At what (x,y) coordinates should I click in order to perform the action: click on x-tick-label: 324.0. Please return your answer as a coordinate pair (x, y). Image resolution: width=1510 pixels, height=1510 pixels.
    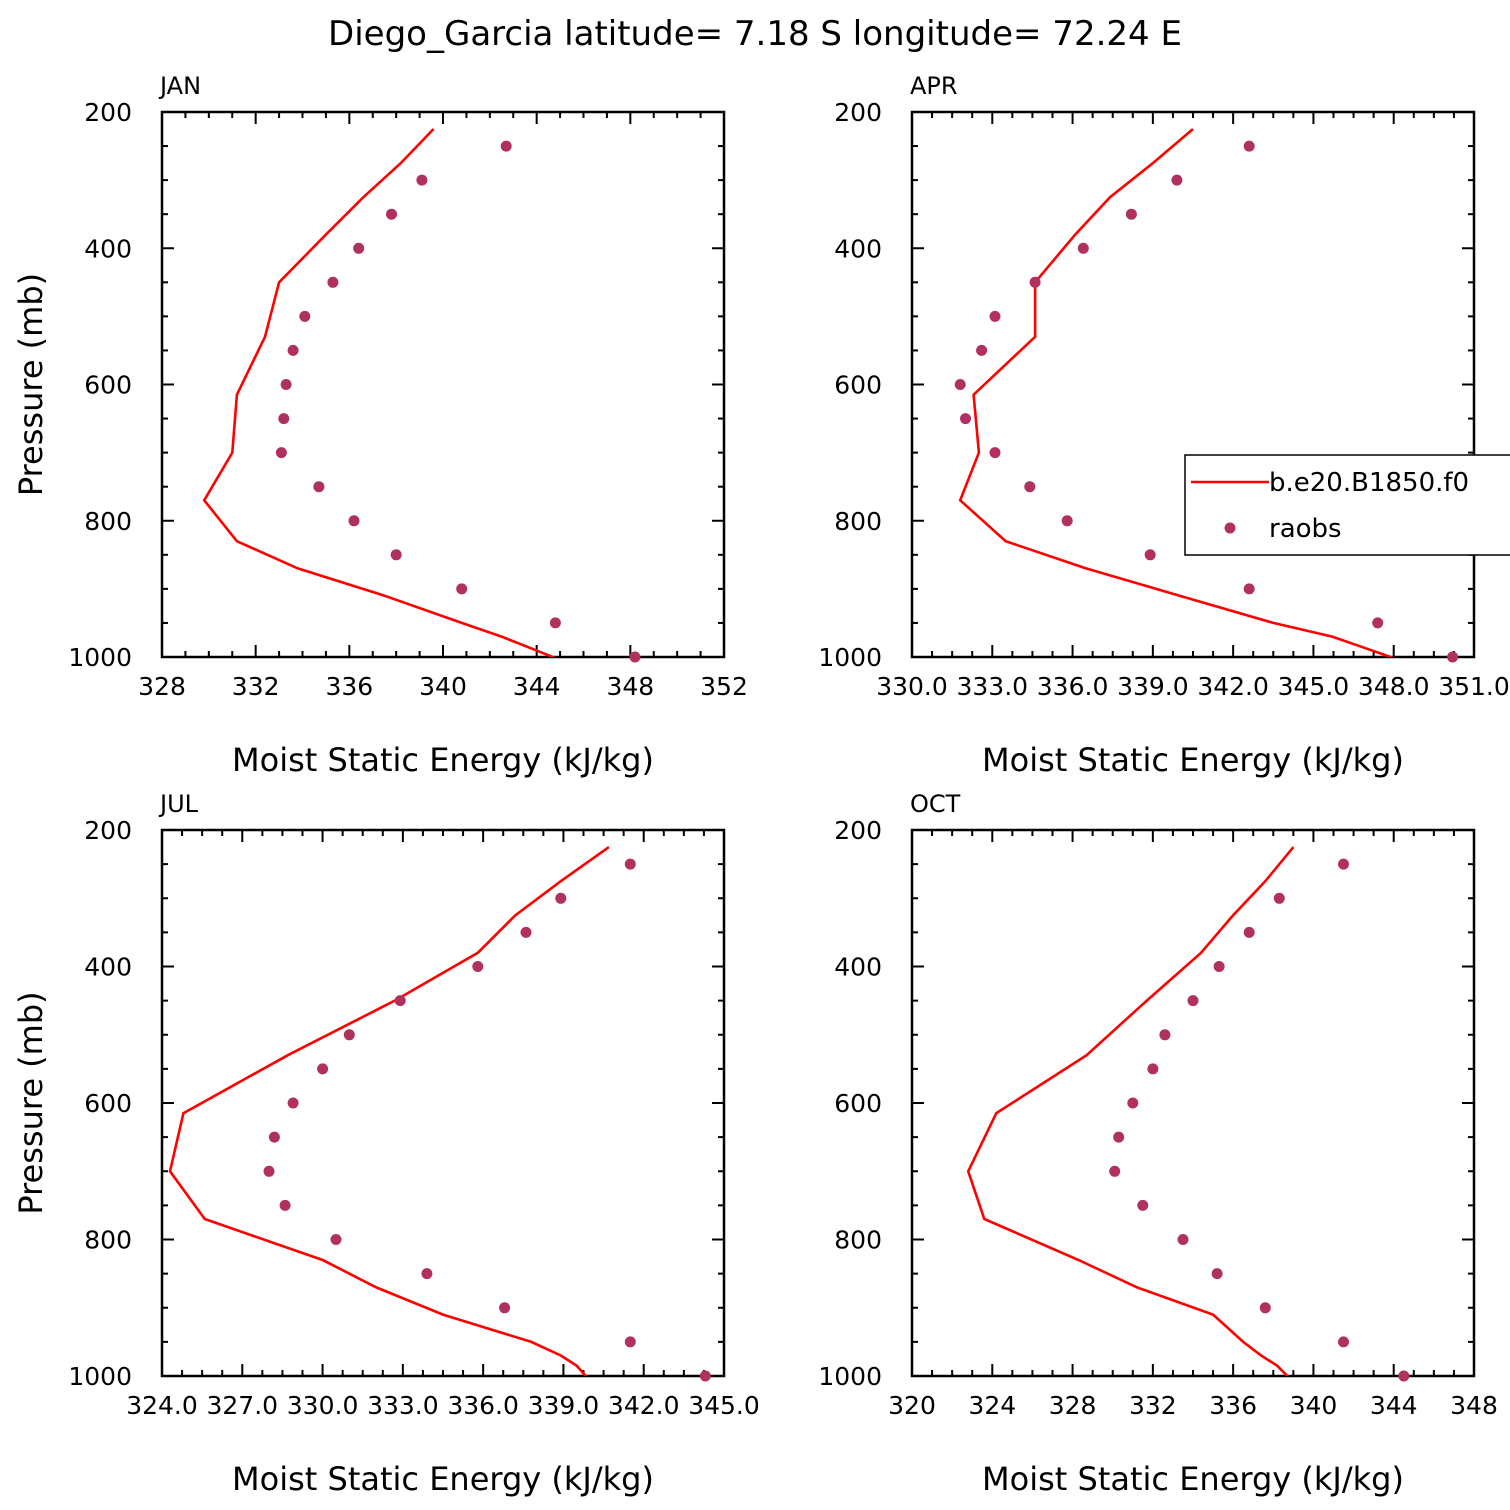
    Looking at the image, I should click on (162, 1405).